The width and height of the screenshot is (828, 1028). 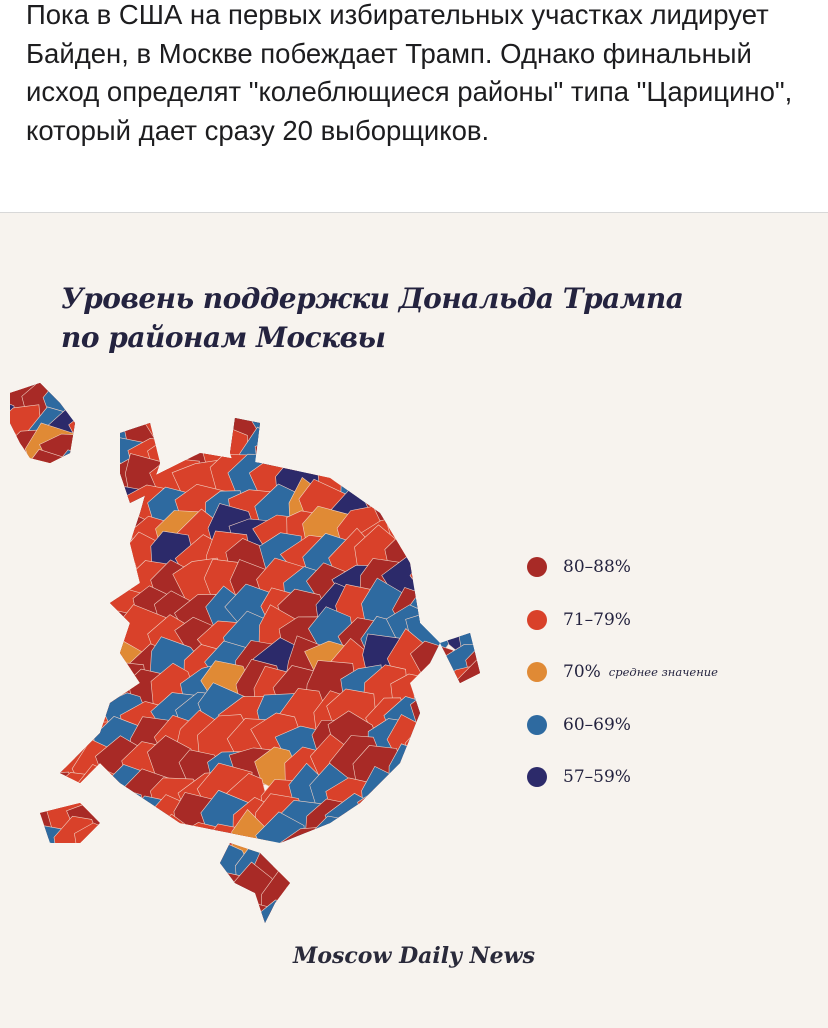 I want to click on legend-label: 71–79%, so click(x=597, y=619).